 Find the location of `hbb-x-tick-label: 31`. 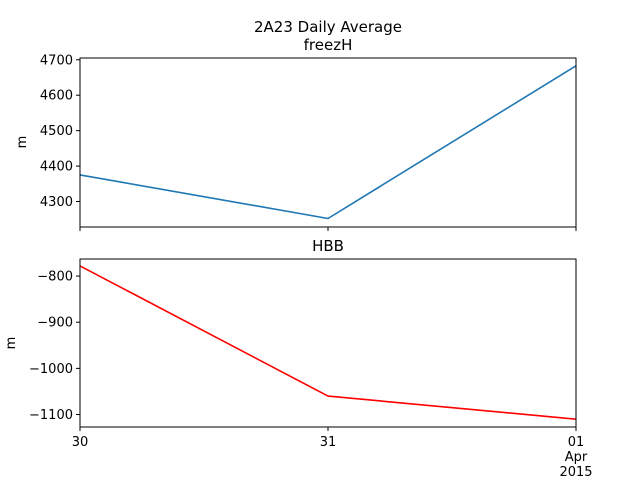

hbb-x-tick-label: 31 is located at coordinates (328, 442).